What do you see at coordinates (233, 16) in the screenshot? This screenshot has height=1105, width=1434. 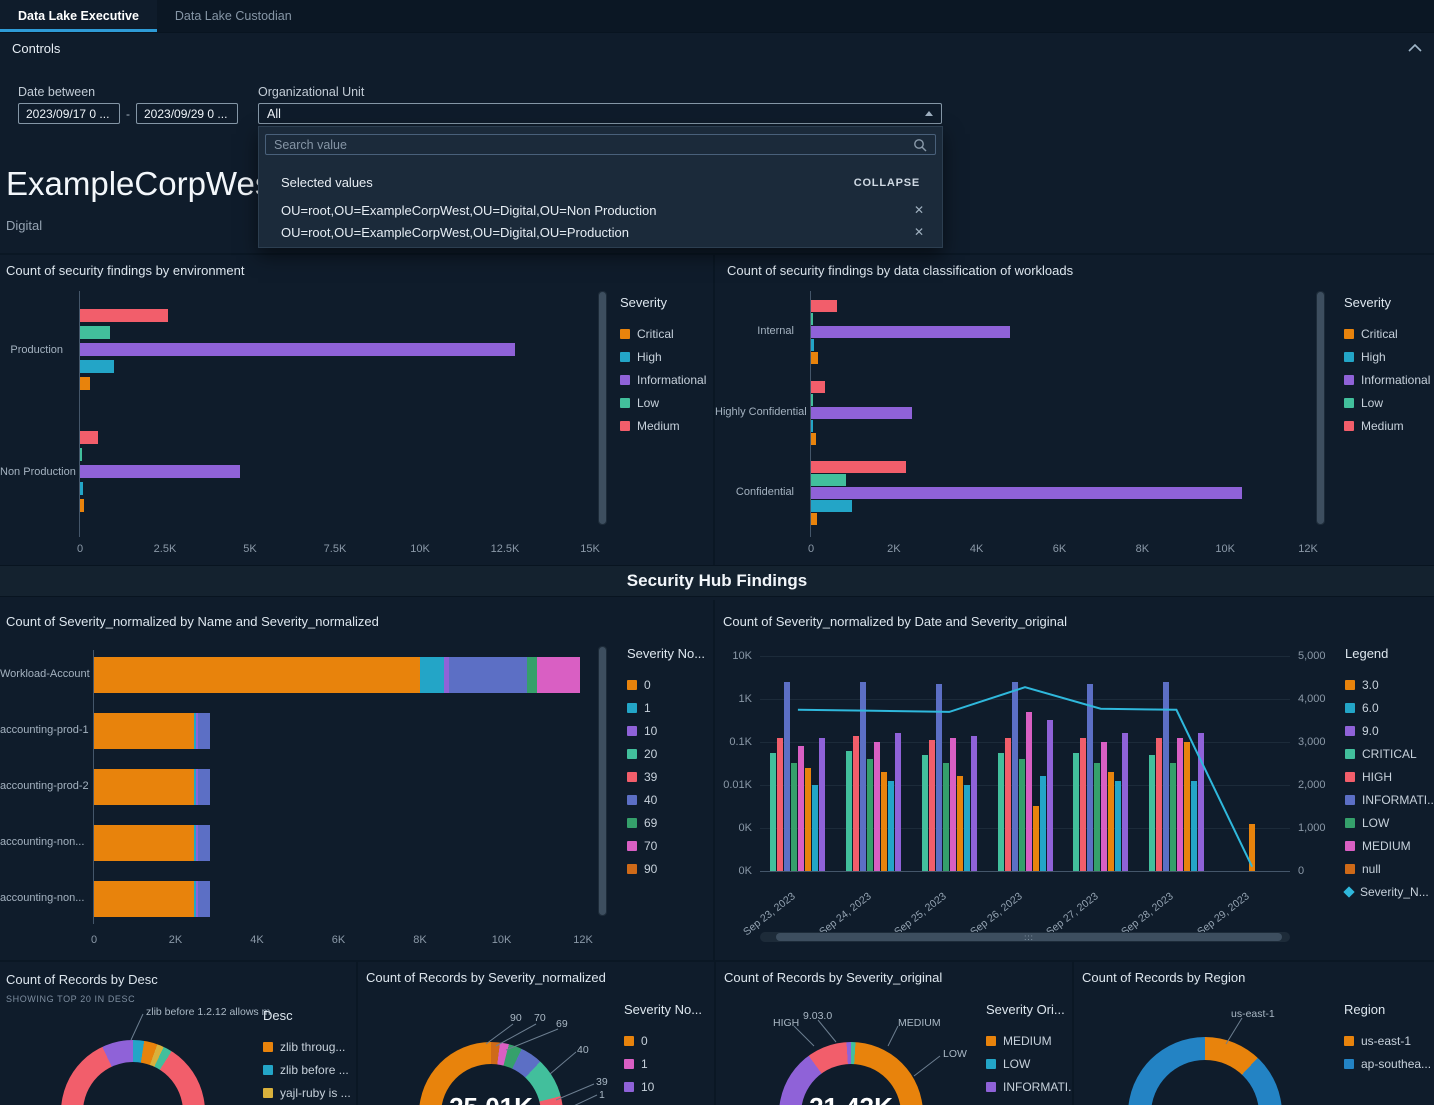 I see `tab-data-lake-custodian: Data Lake Custodian` at bounding box center [233, 16].